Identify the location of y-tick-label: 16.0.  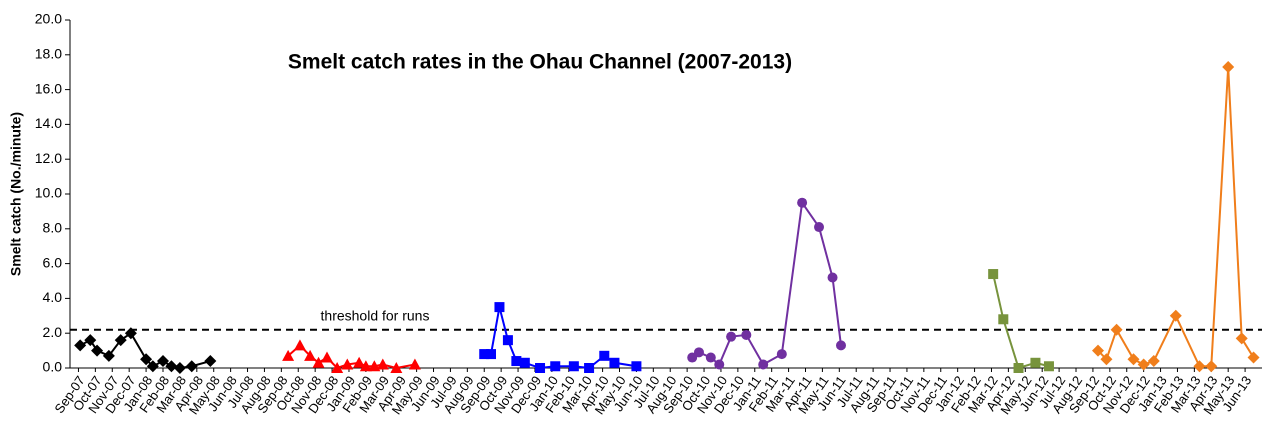
(48, 88).